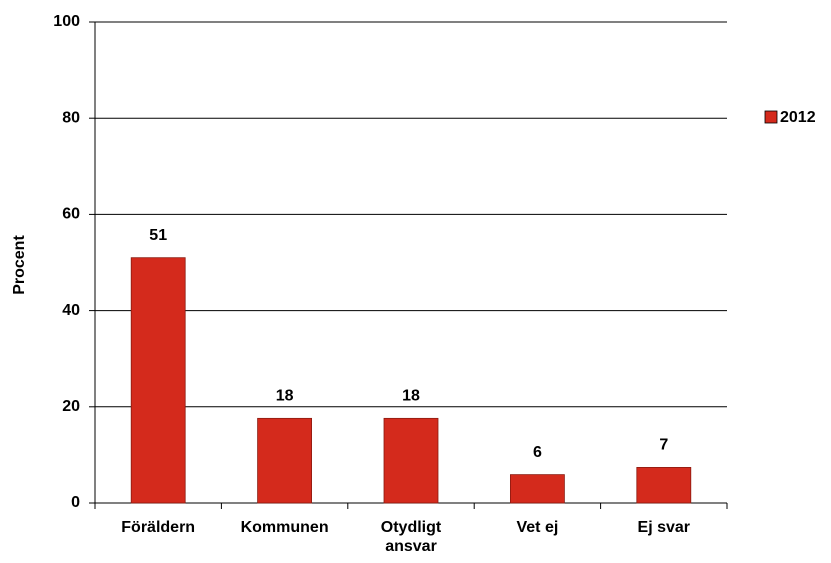 Image resolution: width=831 pixels, height=563 pixels. I want to click on y-tick-label: 80, so click(71, 117).